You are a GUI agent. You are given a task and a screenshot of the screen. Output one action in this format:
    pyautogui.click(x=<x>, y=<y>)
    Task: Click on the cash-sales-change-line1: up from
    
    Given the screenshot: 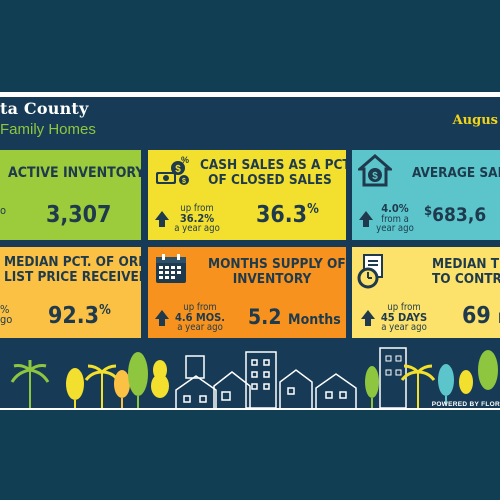 What is the action you would take?
    pyautogui.click(x=197, y=208)
    